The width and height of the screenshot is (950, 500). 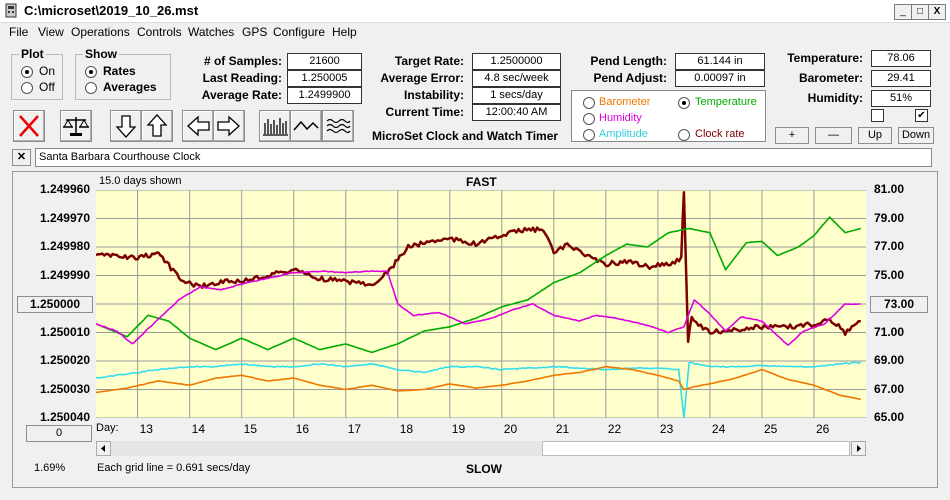 What do you see at coordinates (792, 135) in the screenshot?
I see `plus-button: +` at bounding box center [792, 135].